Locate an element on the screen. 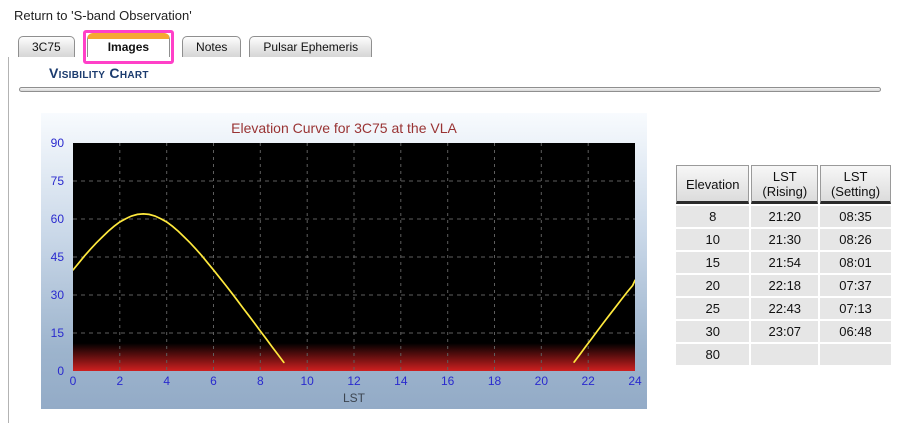 The image size is (899, 423). y-tick-label: 90 is located at coordinates (57, 143).